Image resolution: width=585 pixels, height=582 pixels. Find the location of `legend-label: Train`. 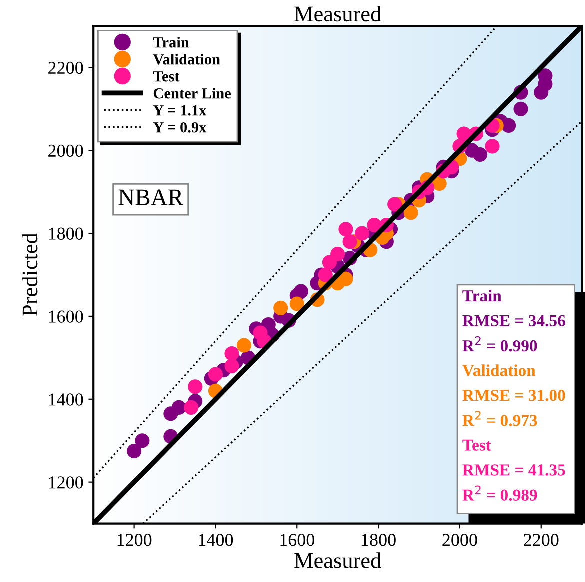

legend-label: Train is located at coordinates (171, 42).